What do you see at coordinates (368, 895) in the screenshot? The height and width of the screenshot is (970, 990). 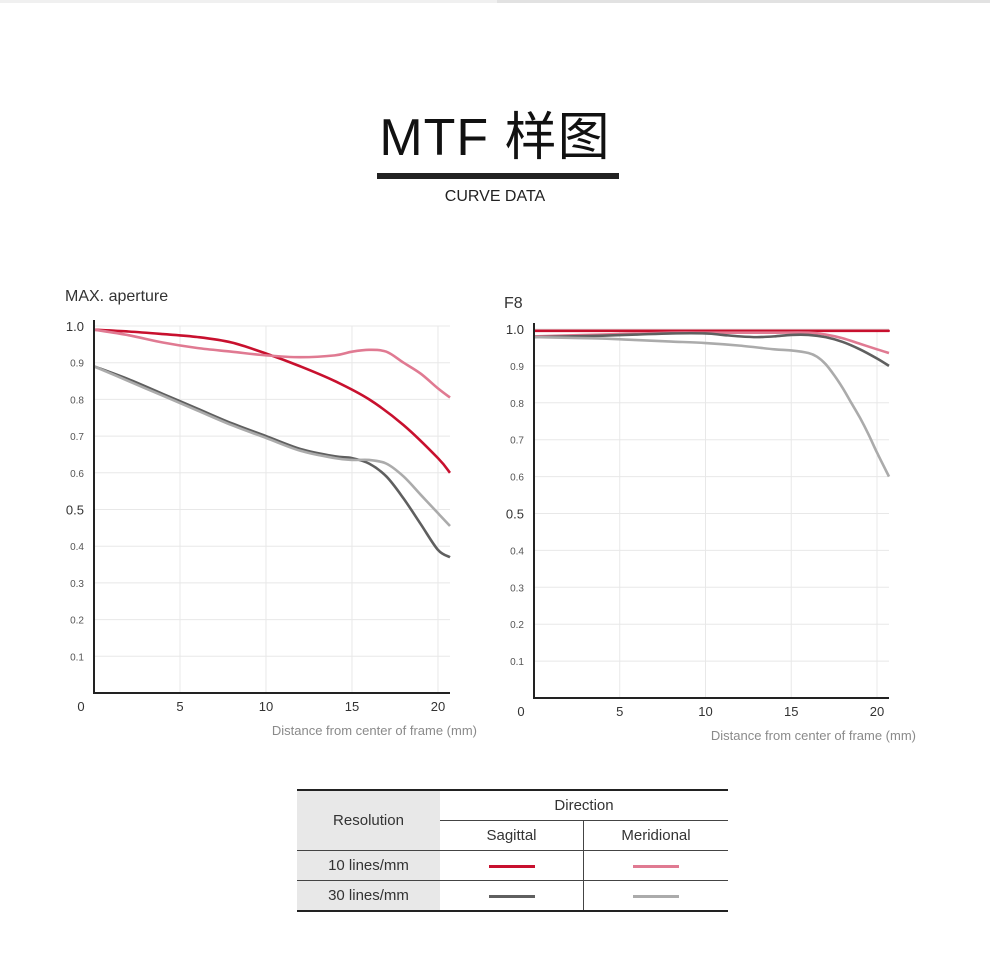 I see `legend-row-label: 30 lines/mm` at bounding box center [368, 895].